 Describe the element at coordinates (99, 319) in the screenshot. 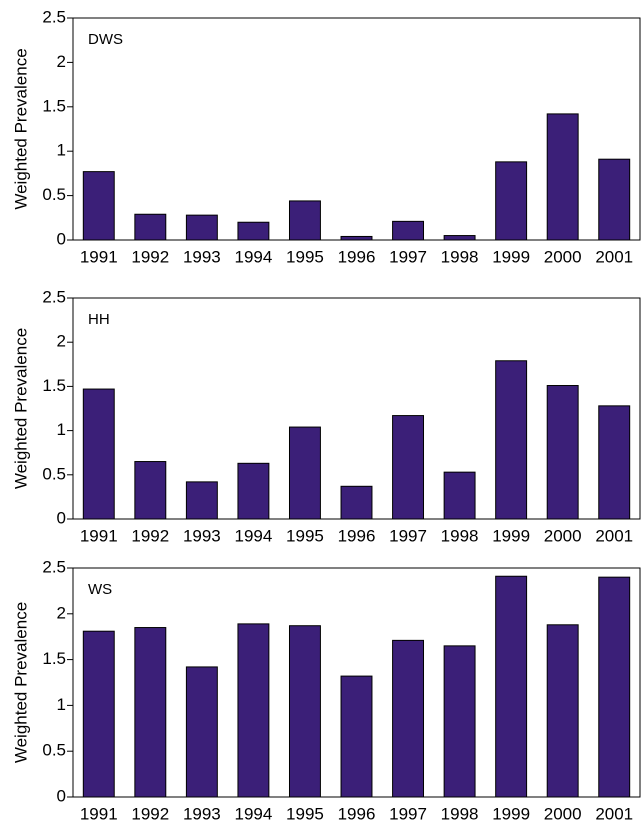

I see `annotation: HH` at that location.